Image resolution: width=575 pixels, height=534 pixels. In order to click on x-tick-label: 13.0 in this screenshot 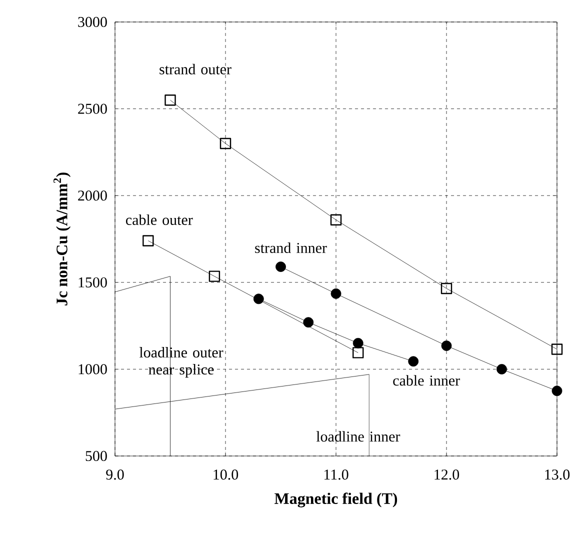, I will do `click(557, 475)`.